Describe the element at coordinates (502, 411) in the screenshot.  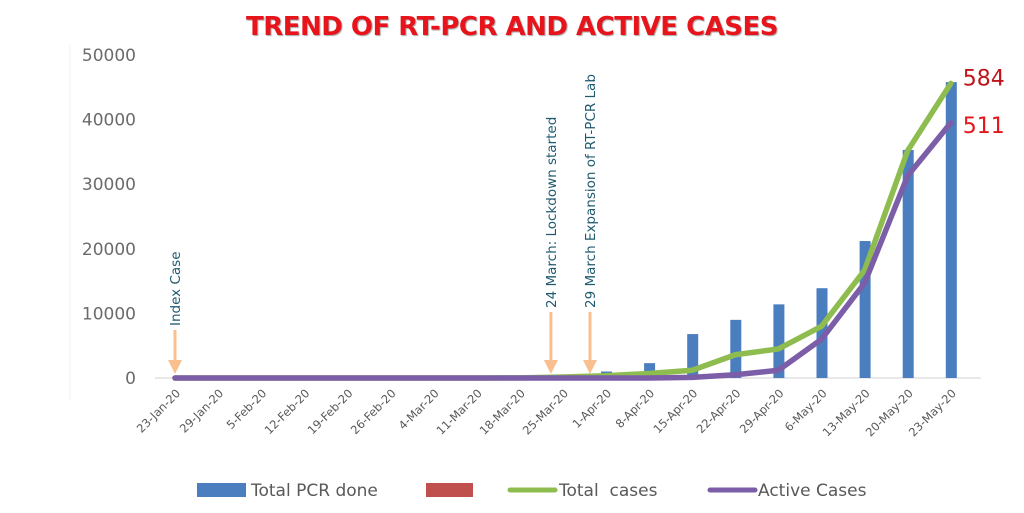
I see `x-tick-label: 18-Mar-20` at that location.